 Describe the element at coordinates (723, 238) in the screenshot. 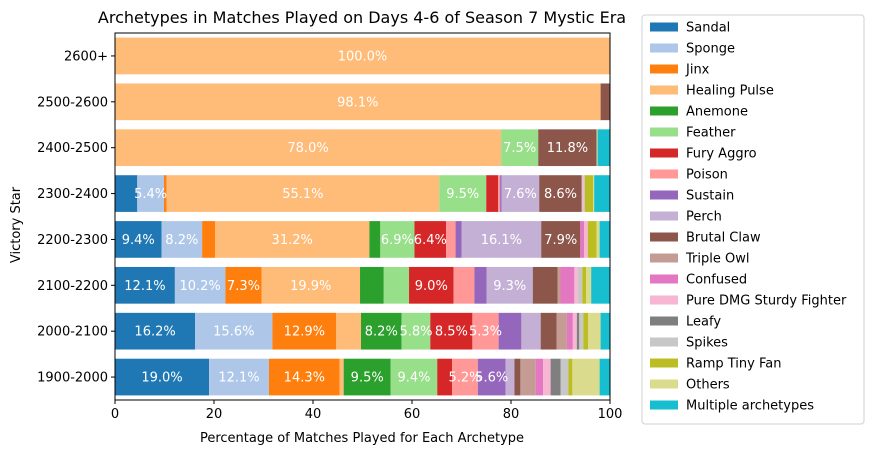

I see `legend-label: Brutal Claw` at that location.